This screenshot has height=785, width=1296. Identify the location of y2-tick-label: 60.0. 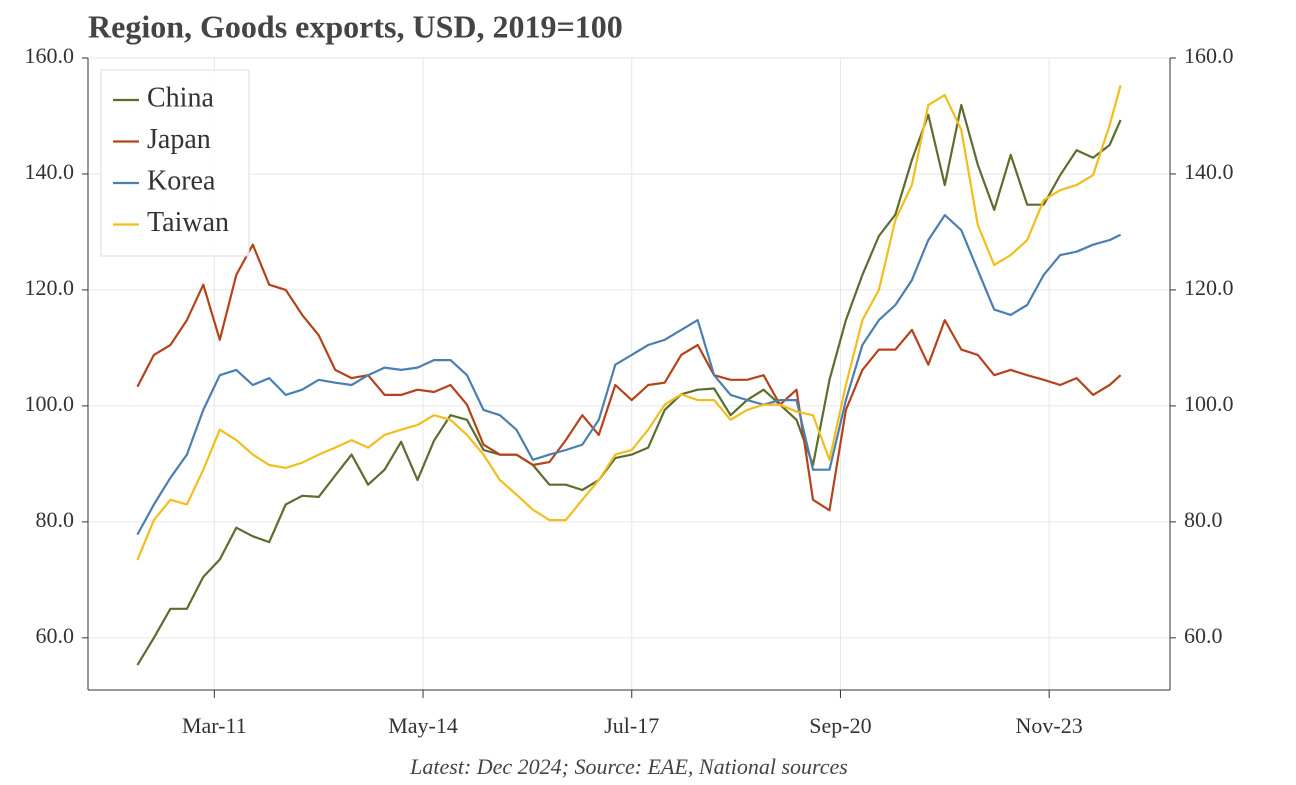
(1203, 635).